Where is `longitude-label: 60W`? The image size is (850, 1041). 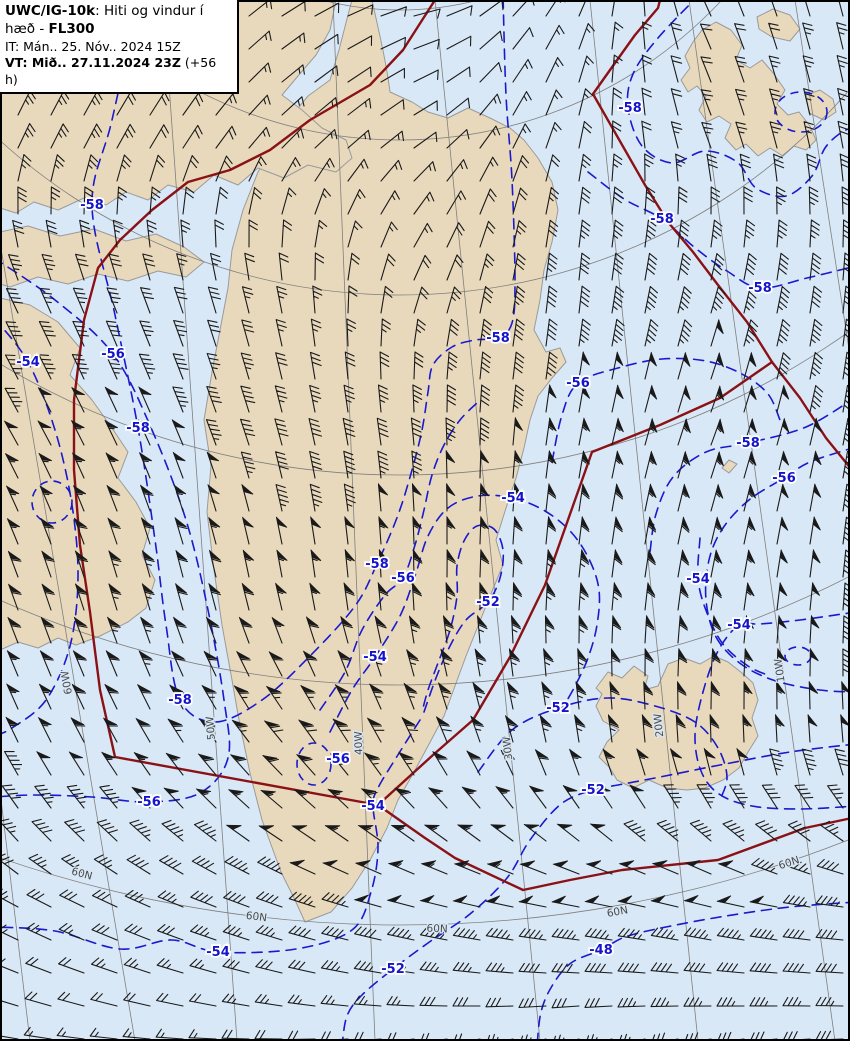 longitude-label: 60W is located at coordinates (67, 682).